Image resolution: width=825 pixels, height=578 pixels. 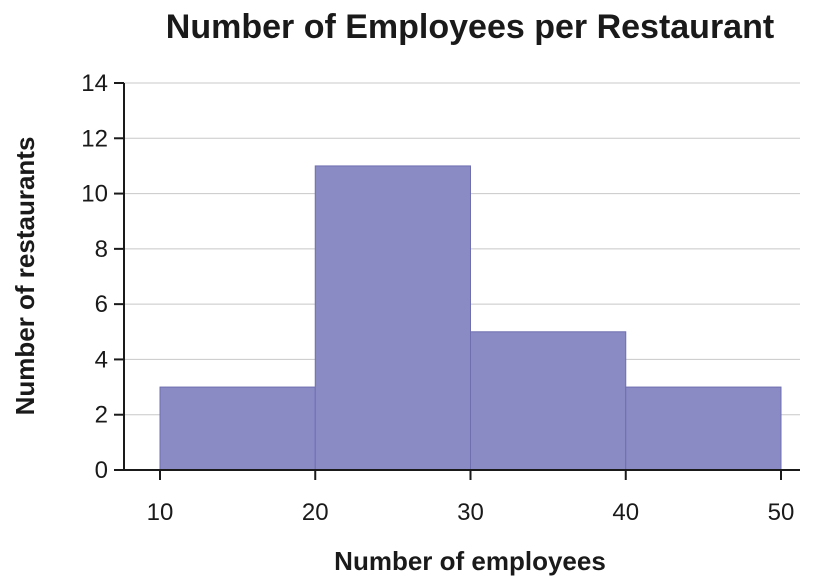 I want to click on x-tick-label-10: 10, so click(x=160, y=512).